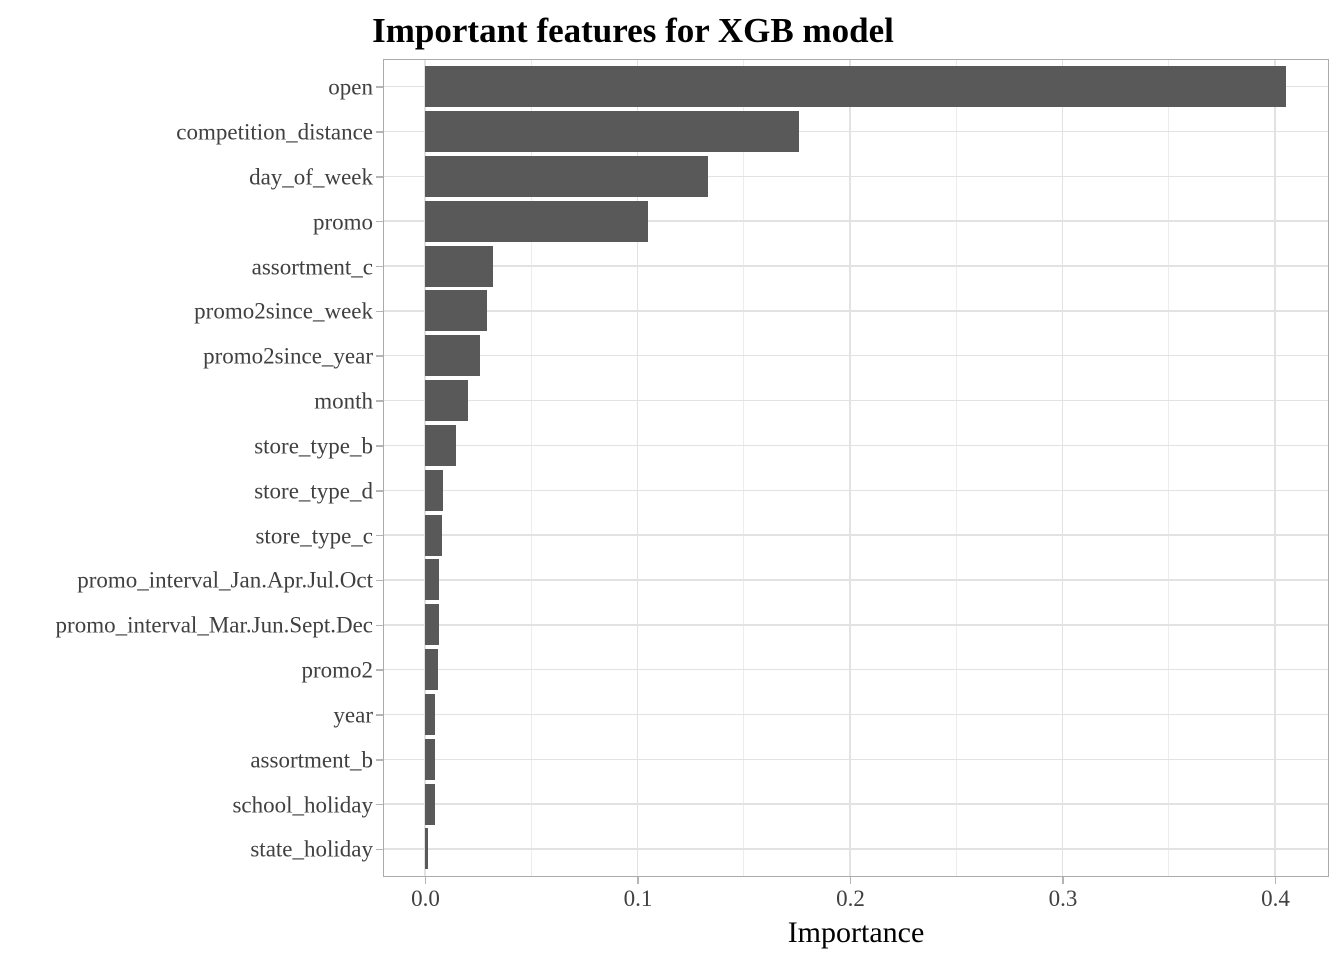  What do you see at coordinates (638, 898) in the screenshot?
I see `x-tick-label: 0.1` at bounding box center [638, 898].